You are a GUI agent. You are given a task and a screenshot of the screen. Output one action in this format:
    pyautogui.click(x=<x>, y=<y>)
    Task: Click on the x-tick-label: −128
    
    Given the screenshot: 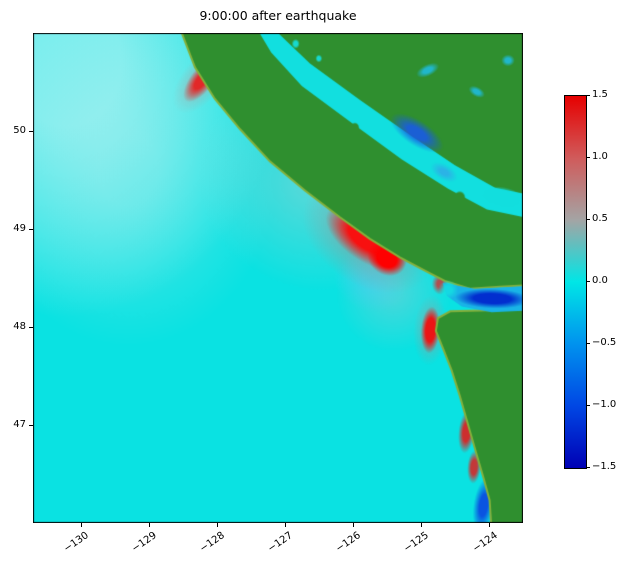 What is the action you would take?
    pyautogui.click(x=213, y=542)
    